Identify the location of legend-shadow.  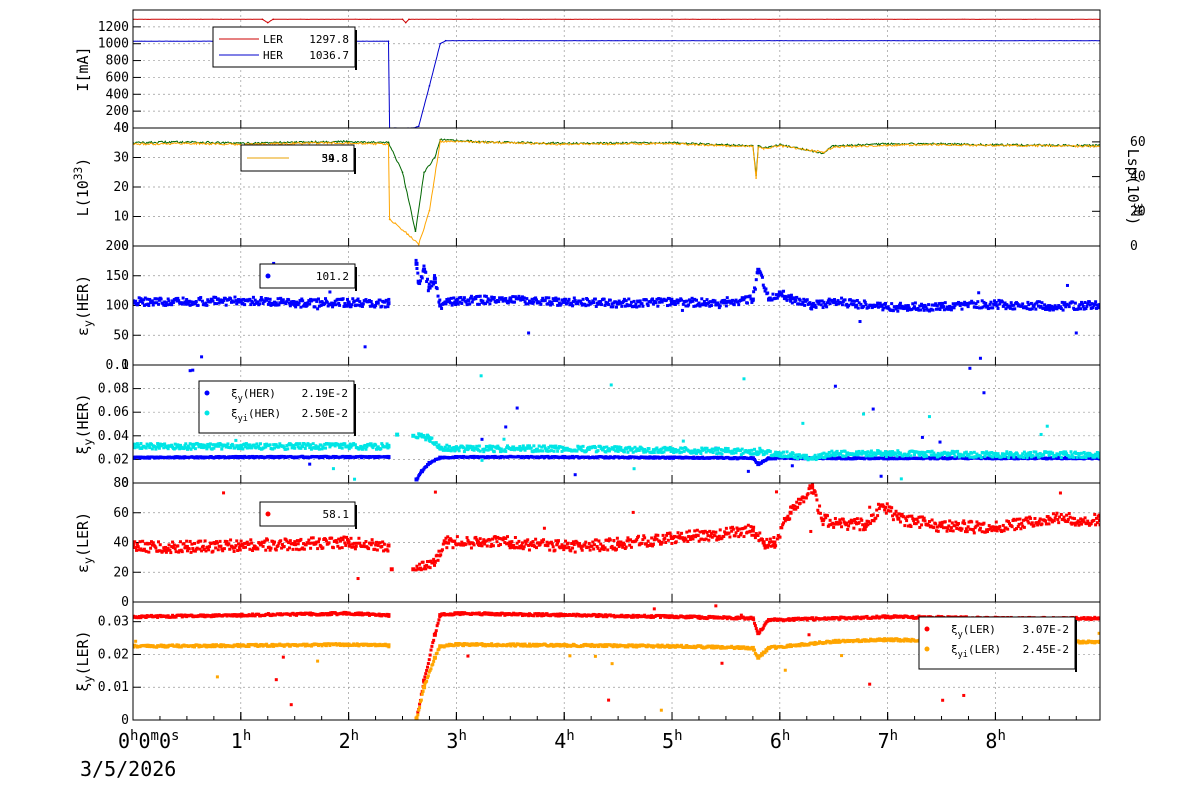
(356, 50).